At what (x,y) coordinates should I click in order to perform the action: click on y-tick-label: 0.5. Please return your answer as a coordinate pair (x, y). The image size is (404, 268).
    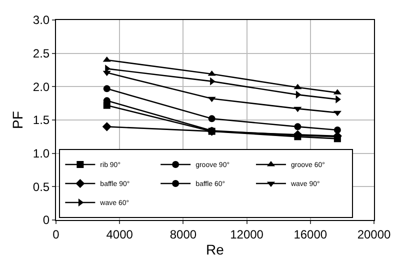
    Looking at the image, I should click on (41, 187).